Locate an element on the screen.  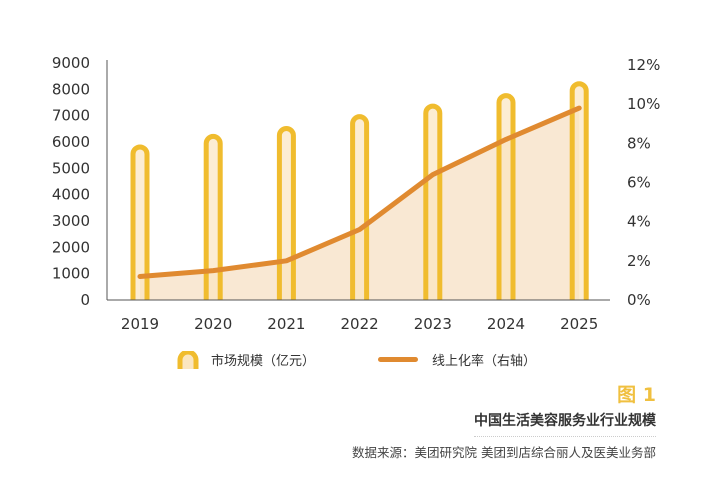
y-left-tick: 8000 is located at coordinates (71, 89).